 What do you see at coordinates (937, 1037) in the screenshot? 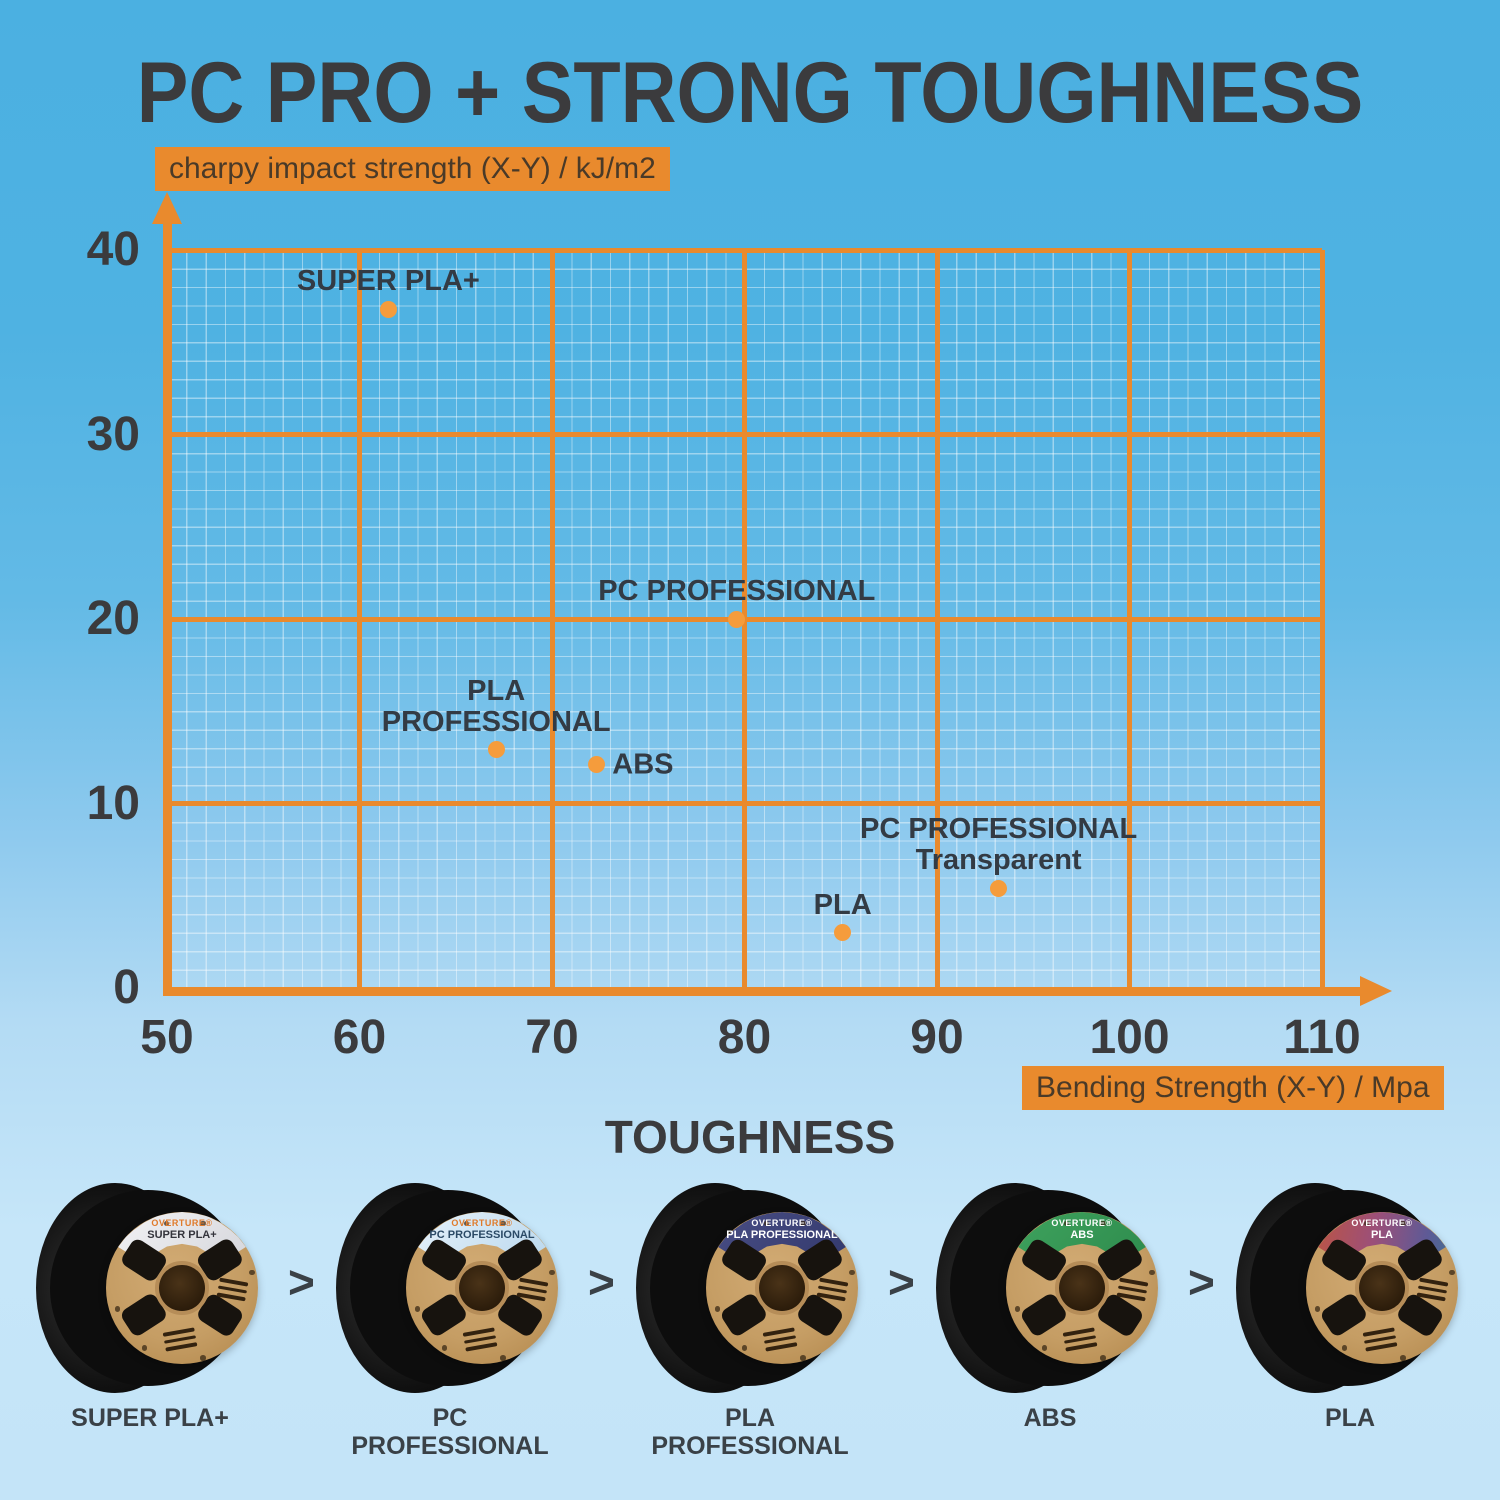
I see `x-tick-label: 90` at bounding box center [937, 1037].